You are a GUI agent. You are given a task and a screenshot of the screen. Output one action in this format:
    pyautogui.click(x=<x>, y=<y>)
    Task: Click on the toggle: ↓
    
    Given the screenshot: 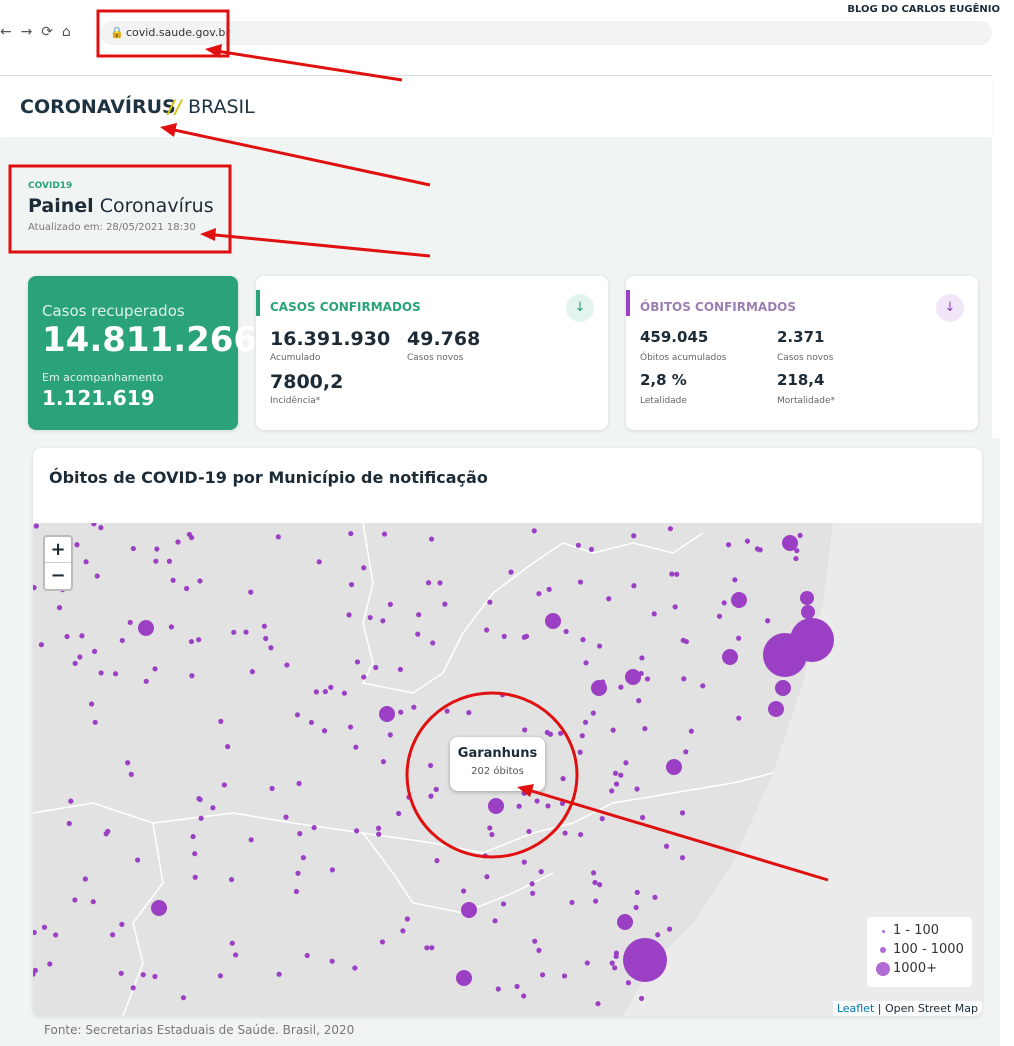 What is the action you would take?
    pyautogui.click(x=950, y=308)
    